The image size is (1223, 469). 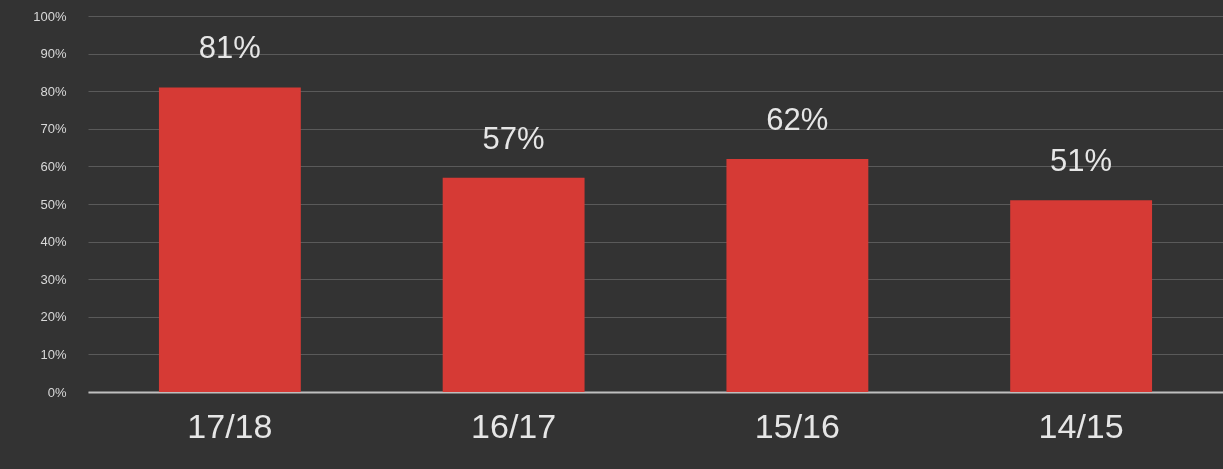 I want to click on y-tick-label: 40%, so click(x=53, y=242).